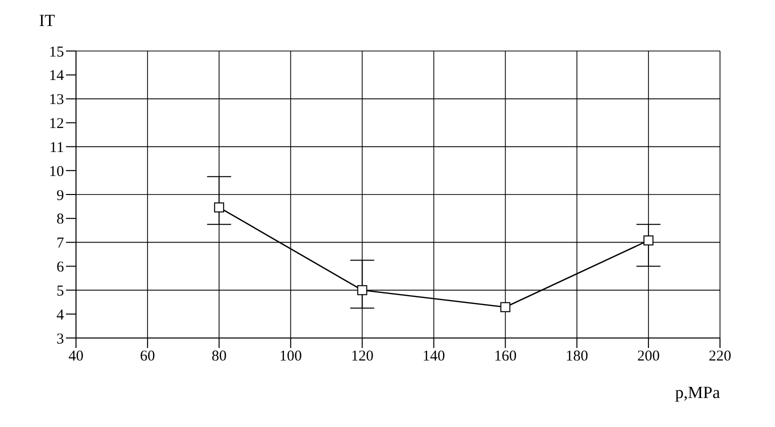 Image resolution: width=775 pixels, height=427 pixels. I want to click on x-tick-label: 80, so click(219, 356).